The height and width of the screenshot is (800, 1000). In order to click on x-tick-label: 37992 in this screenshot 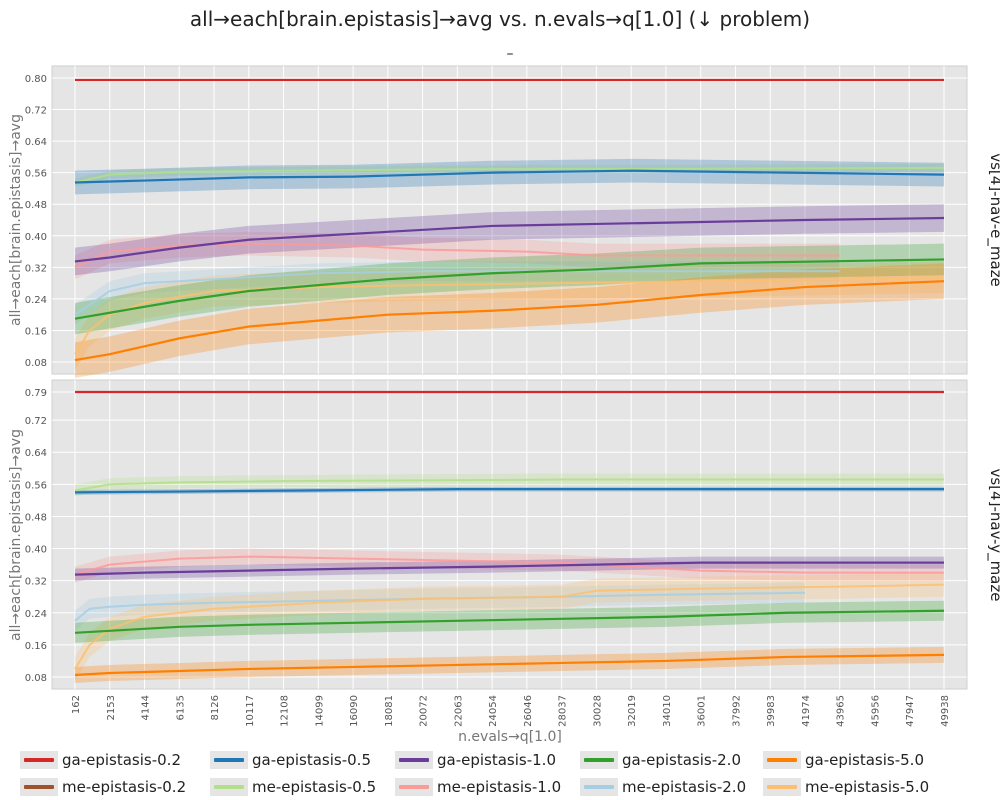, I will do `click(736, 711)`.